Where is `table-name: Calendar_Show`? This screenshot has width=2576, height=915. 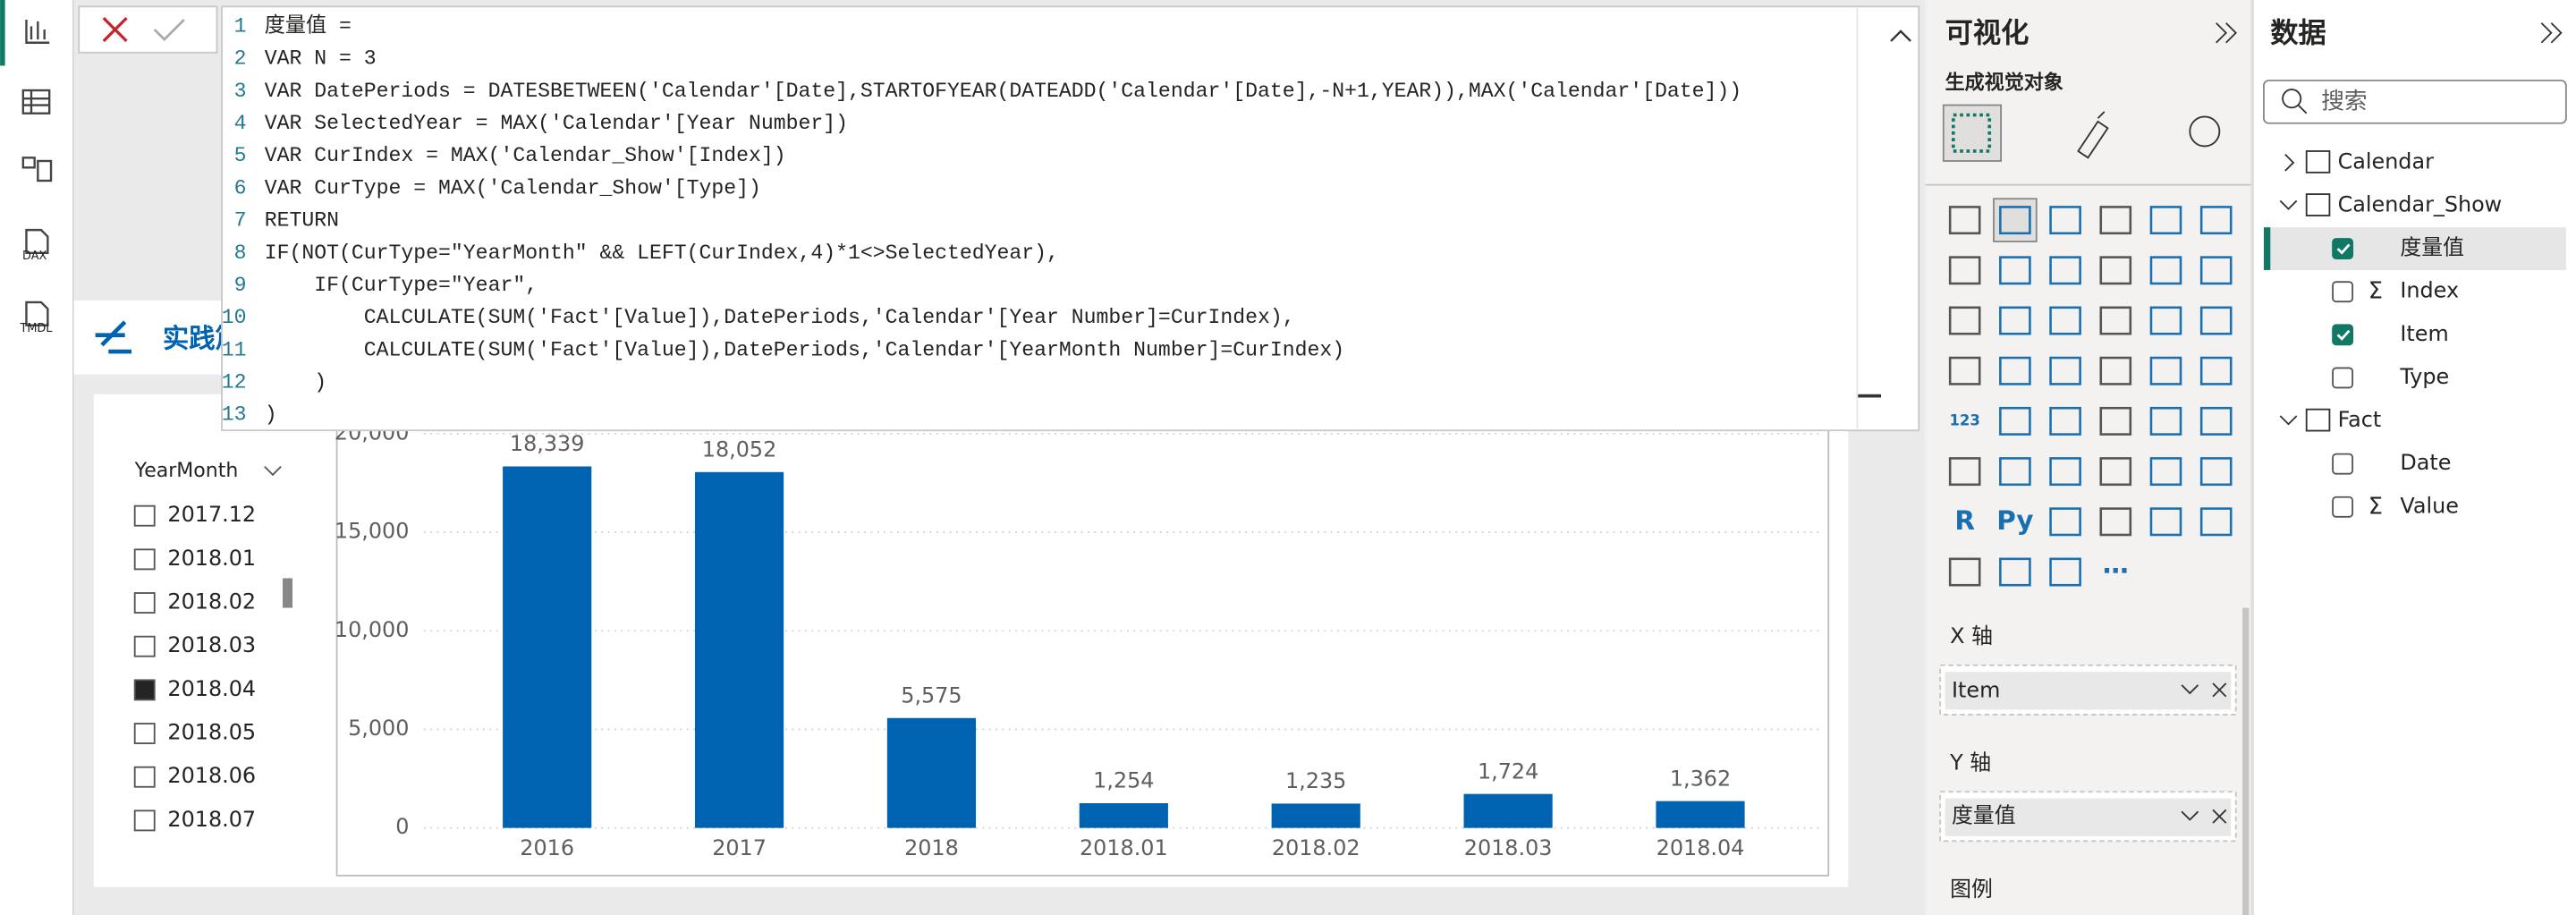 table-name: Calendar_Show is located at coordinates (2420, 203).